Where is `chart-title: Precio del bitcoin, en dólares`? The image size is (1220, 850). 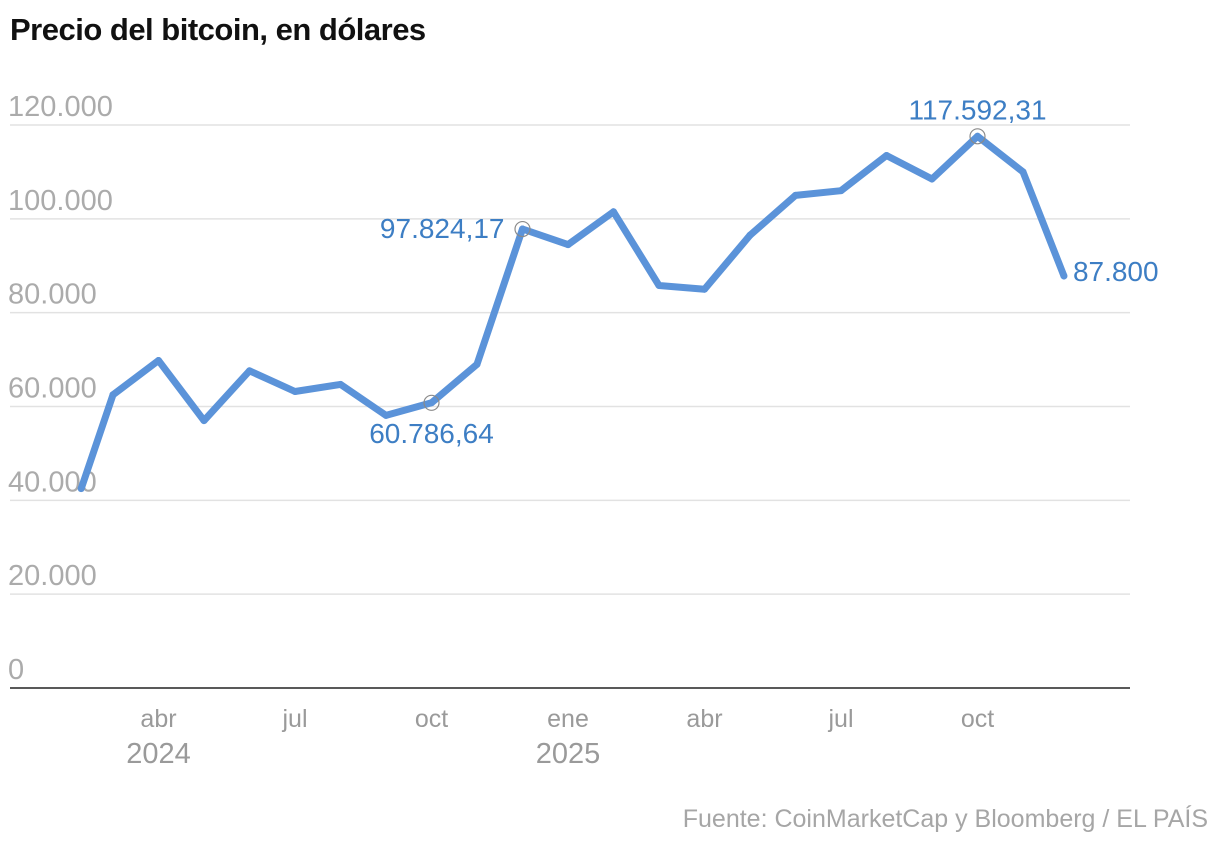 chart-title: Precio del bitcoin, en dólares is located at coordinates (218, 29).